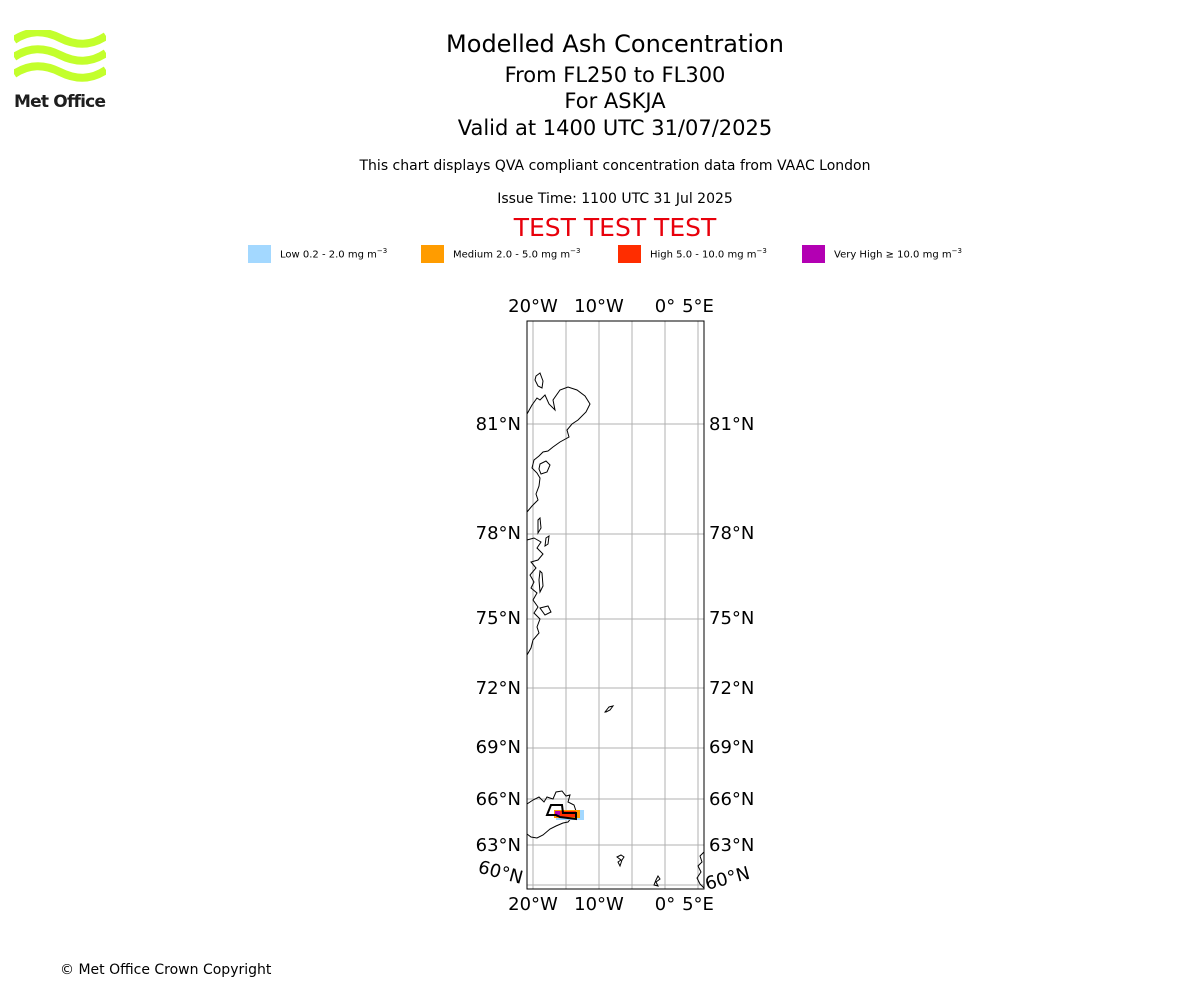 This screenshot has height=1000, width=1200. Describe the element at coordinates (498, 845) in the screenshot. I see `lat-label-left: 63°N` at that location.